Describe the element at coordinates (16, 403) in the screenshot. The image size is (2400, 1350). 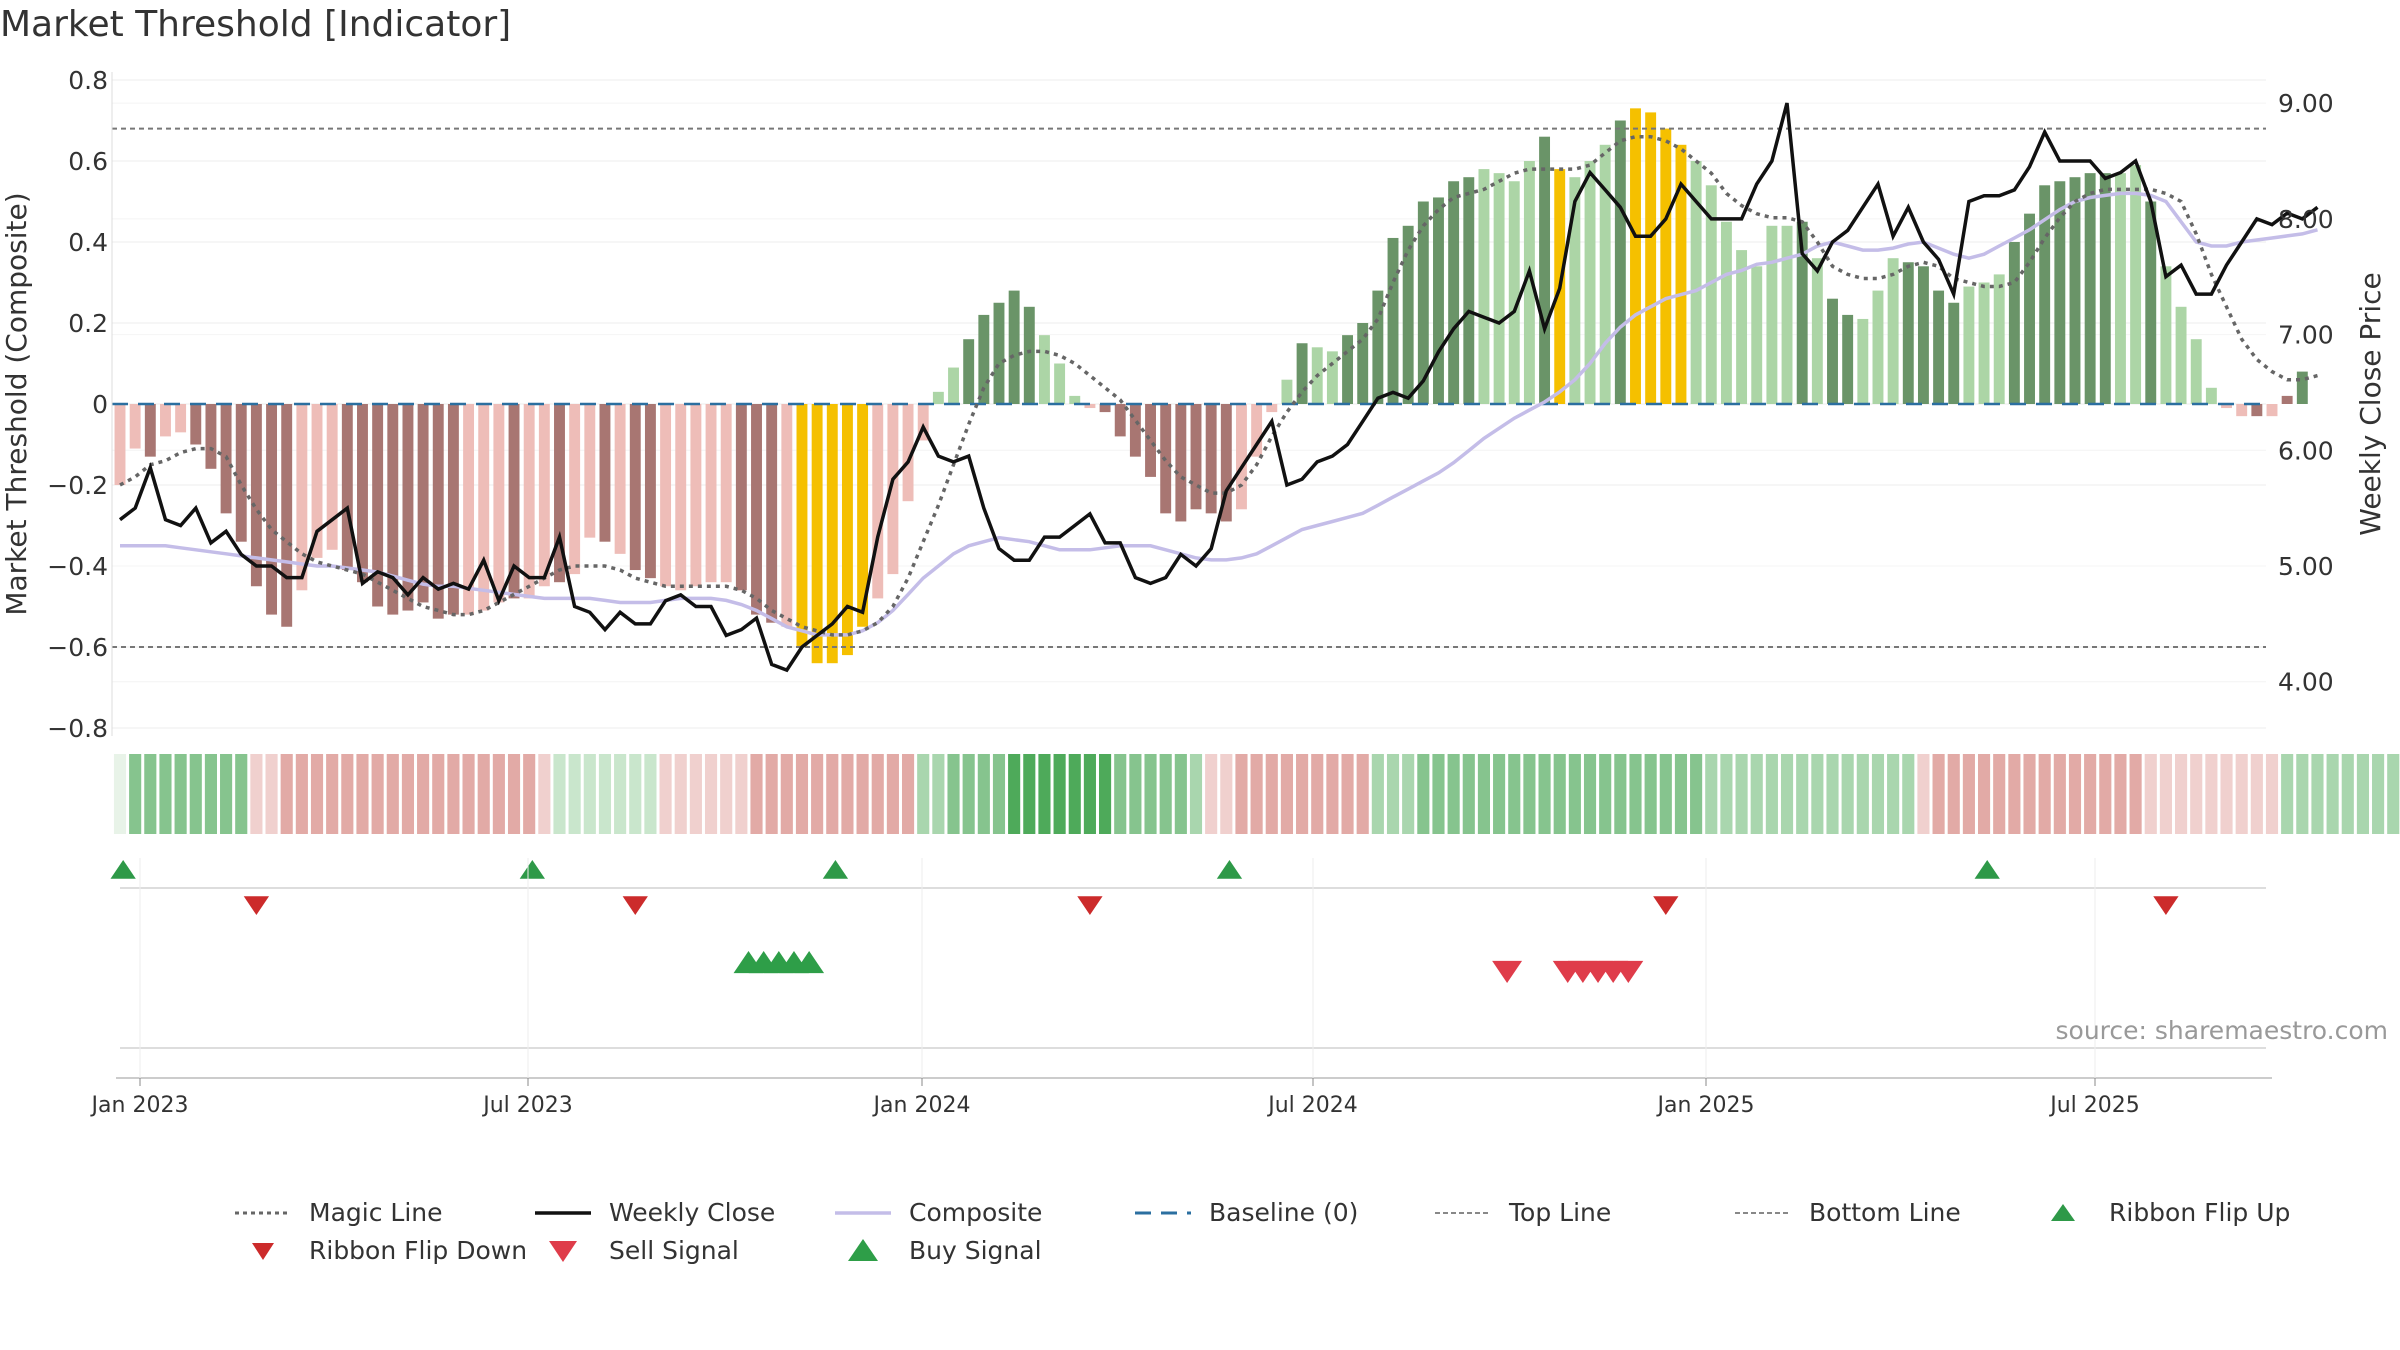
I see `y-left-axis-label: Market Threshold (Composite)` at that location.